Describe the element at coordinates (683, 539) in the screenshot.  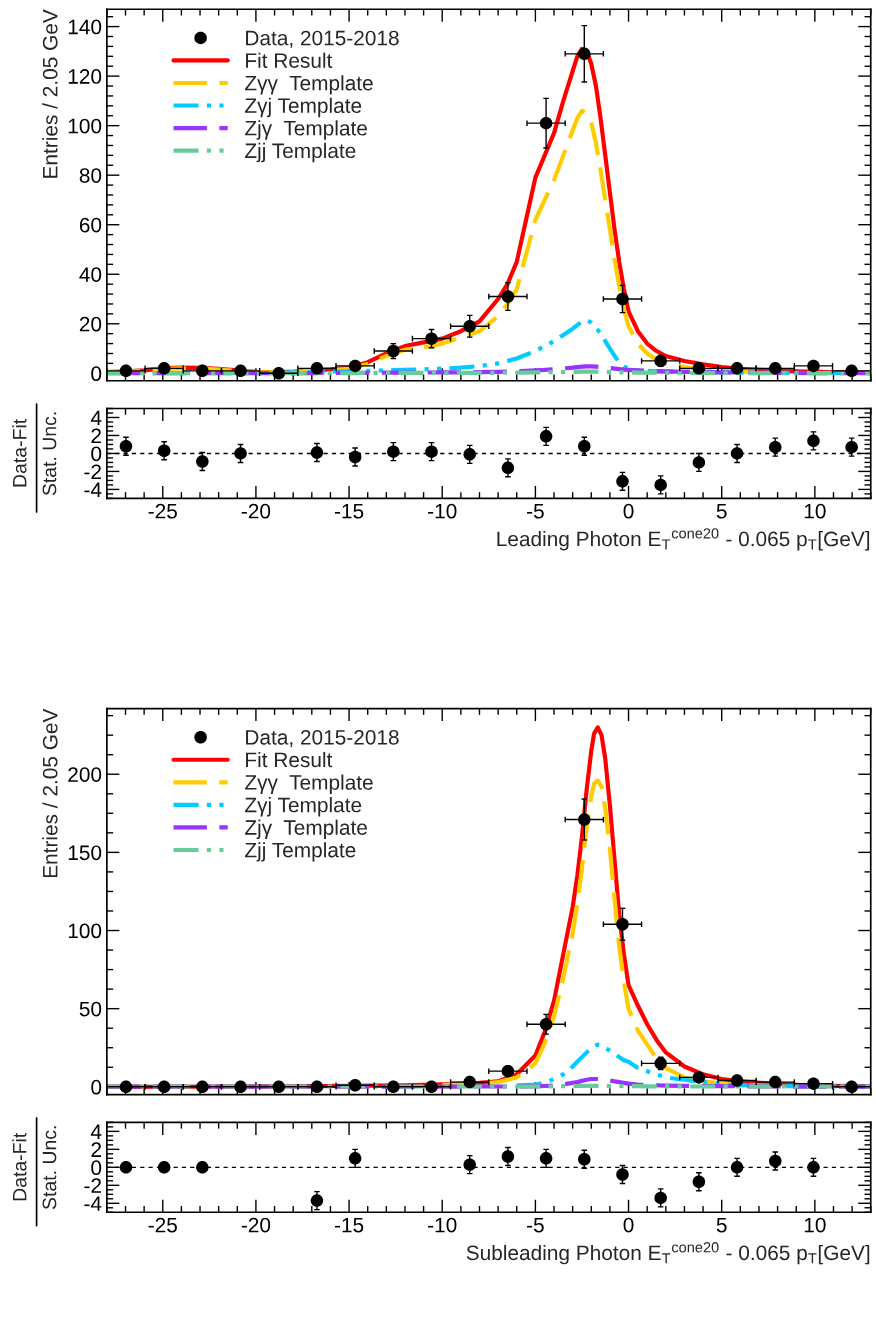
I see `x-axis-title: Leading Photon E$_{T}$$^{cone20}$ - 0.065 p$_{T}$[GeV]` at that location.